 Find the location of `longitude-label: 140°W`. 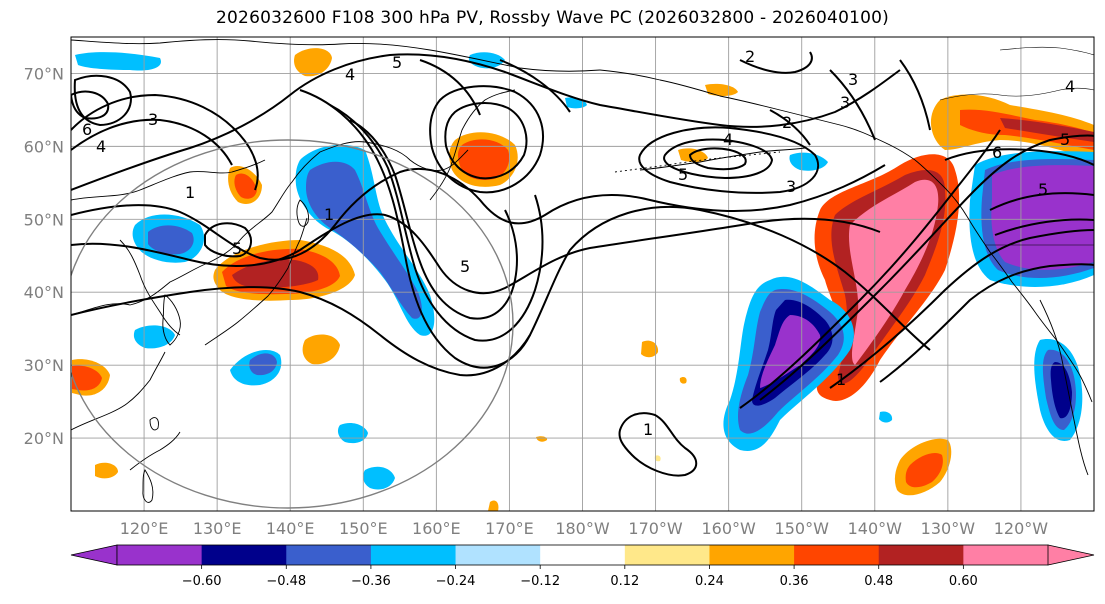

longitude-label: 140°W is located at coordinates (875, 528).